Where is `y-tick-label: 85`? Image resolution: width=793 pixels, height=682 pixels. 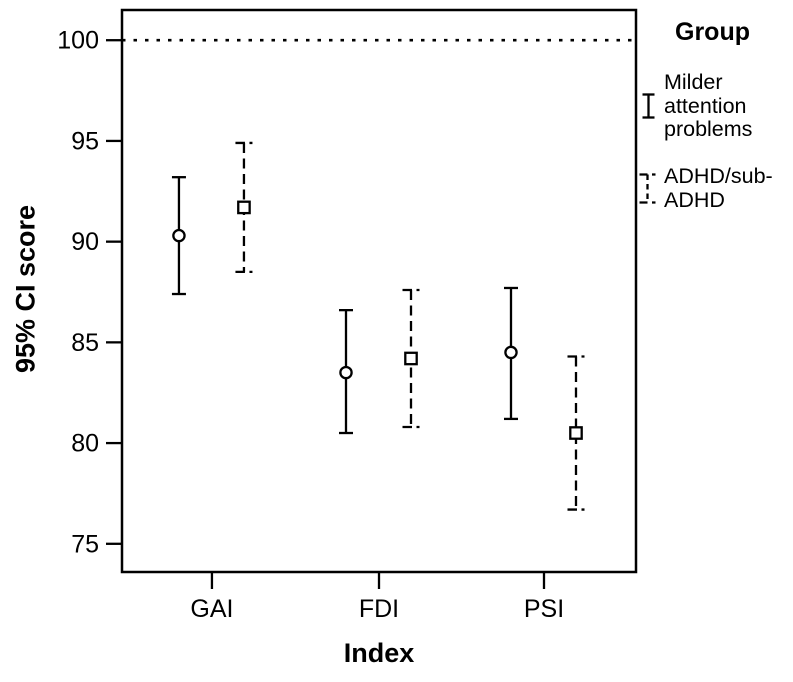 y-tick-label: 85 is located at coordinates (85, 343).